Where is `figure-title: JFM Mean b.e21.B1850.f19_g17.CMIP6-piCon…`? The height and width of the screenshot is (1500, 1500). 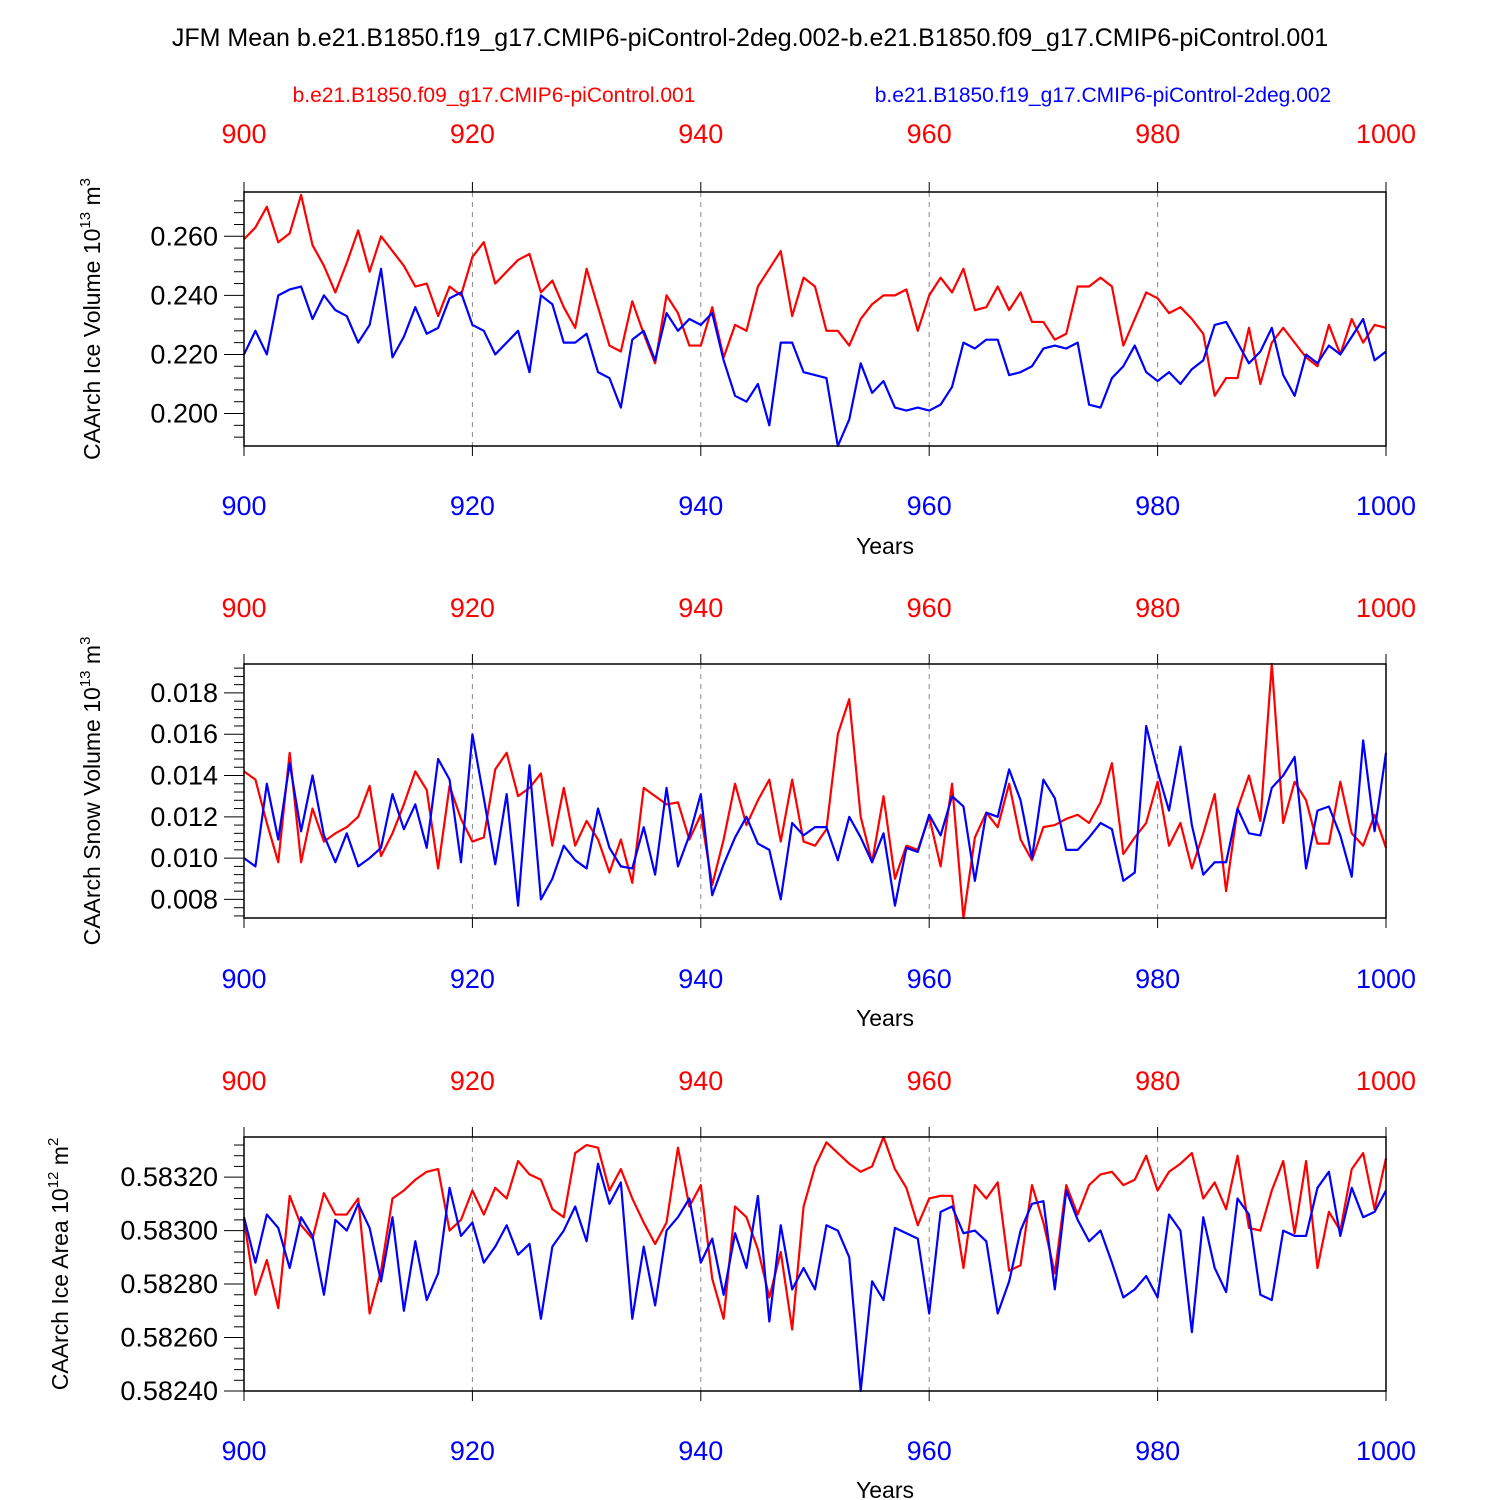 figure-title: JFM Mean b.e21.B1850.f19_g17.CMIP6-piCon… is located at coordinates (750, 38).